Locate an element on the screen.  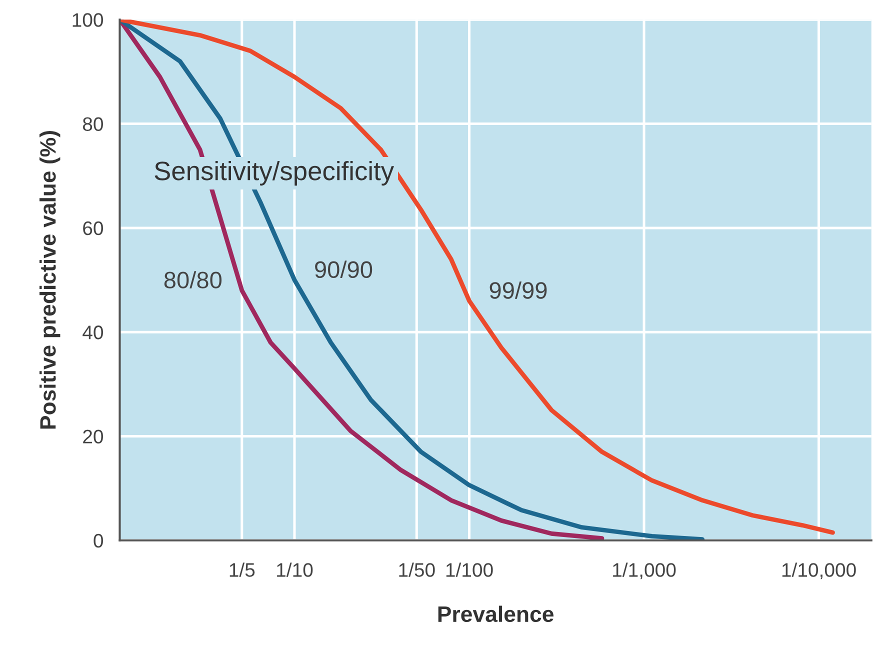
y-tick-label: 100 is located at coordinates (88, 20).